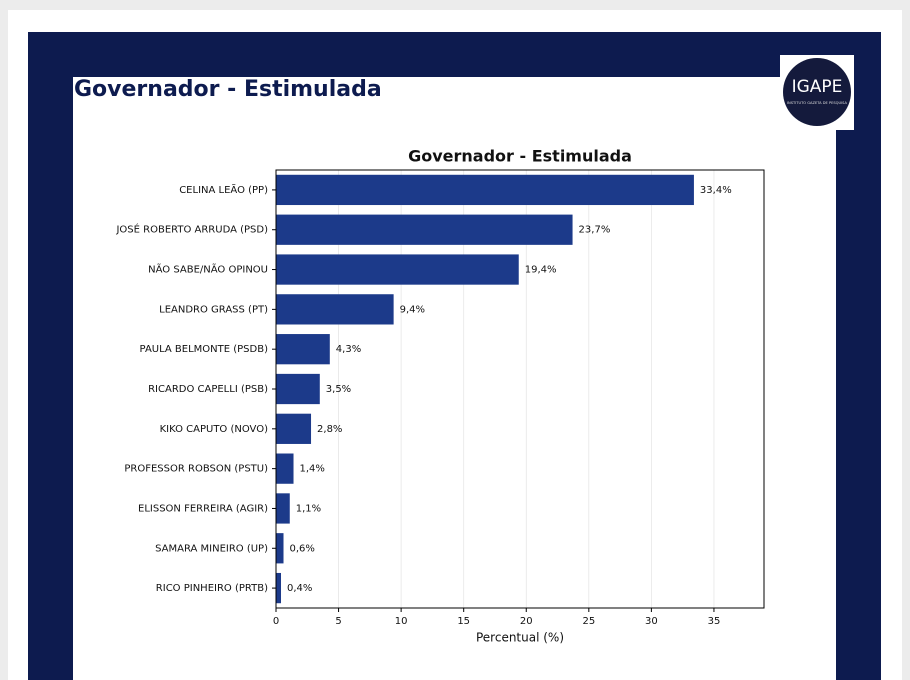 This screenshot has width=910, height=680. Describe the element at coordinates (223, 189) in the screenshot. I see `y-tick-label: CELINA LEÃO (PP)` at that location.